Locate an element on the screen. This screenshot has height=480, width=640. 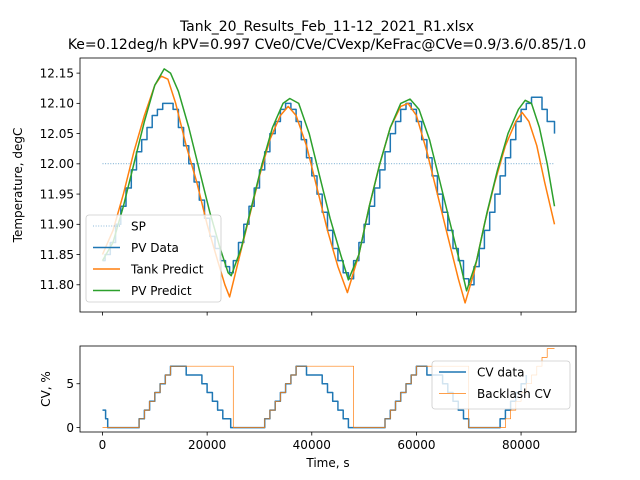
y-tick-label: 11.90 is located at coordinates (57, 225).